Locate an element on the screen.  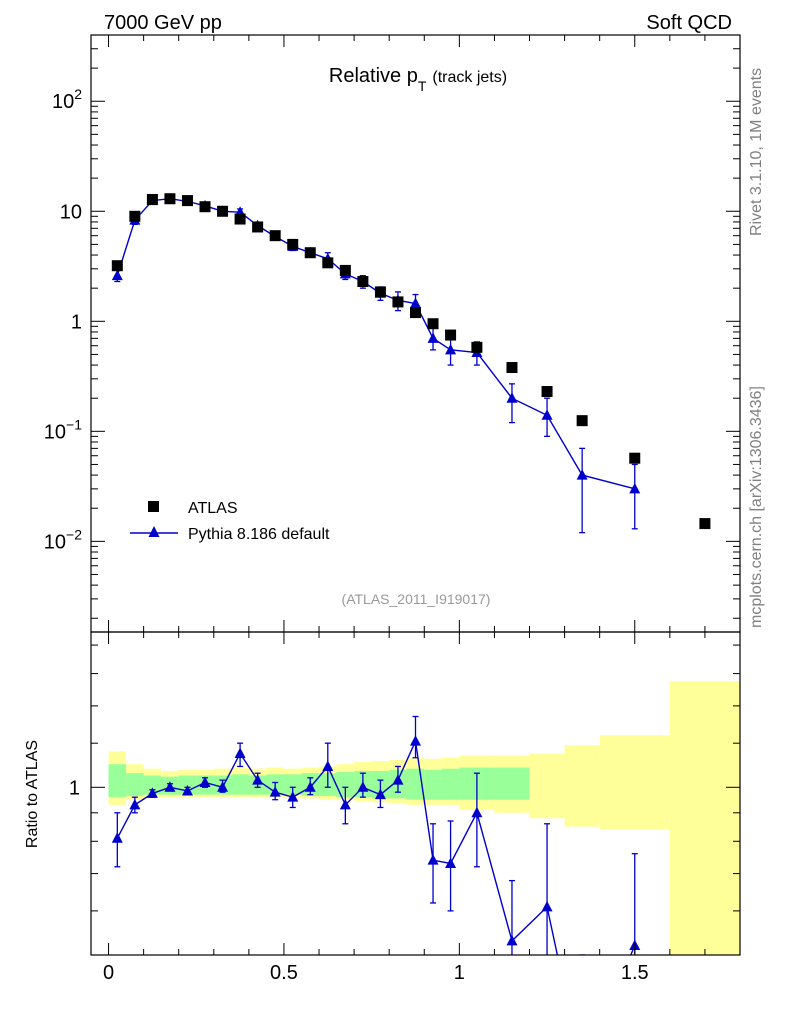
tick-exponent: −1 is located at coordinates (74, 424).